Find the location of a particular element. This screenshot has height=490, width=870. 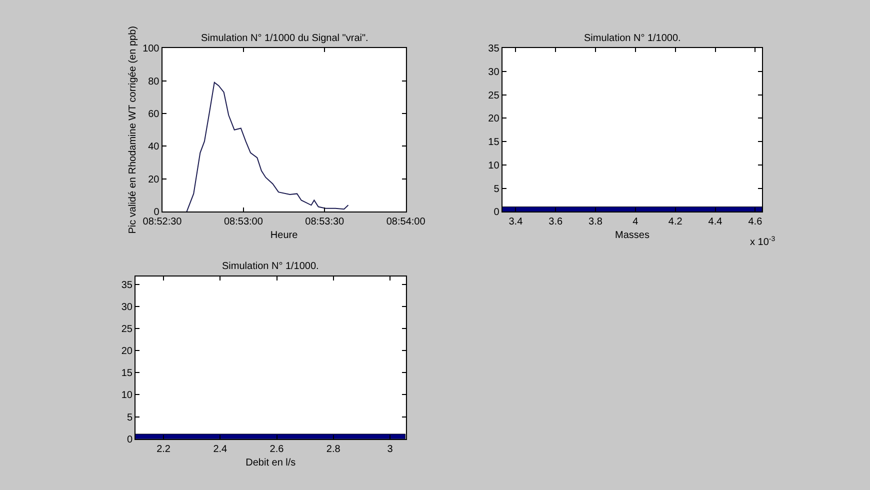

x-tick-label: 3.4 is located at coordinates (516, 222).